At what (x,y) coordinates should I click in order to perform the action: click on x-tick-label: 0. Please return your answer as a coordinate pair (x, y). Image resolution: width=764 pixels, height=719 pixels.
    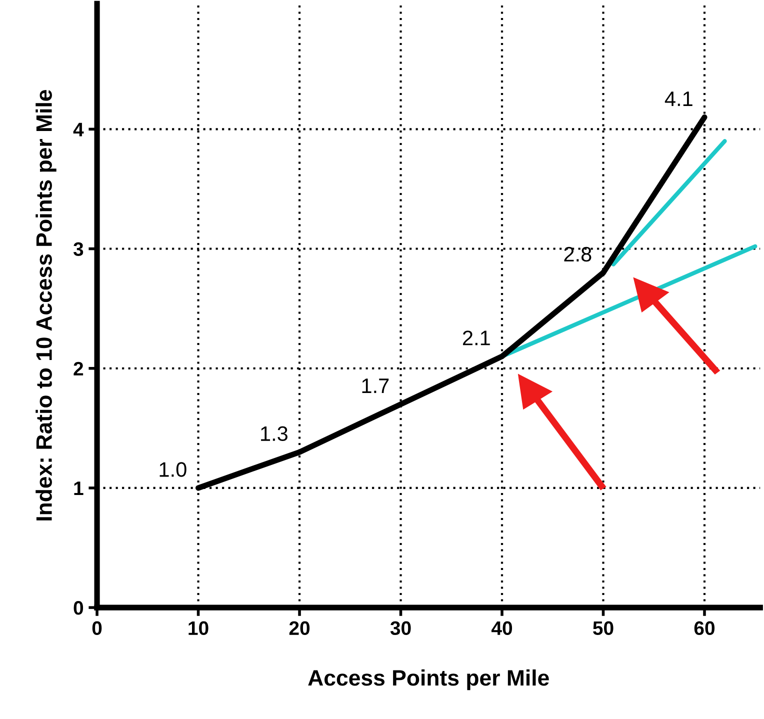
    Looking at the image, I should click on (97, 628).